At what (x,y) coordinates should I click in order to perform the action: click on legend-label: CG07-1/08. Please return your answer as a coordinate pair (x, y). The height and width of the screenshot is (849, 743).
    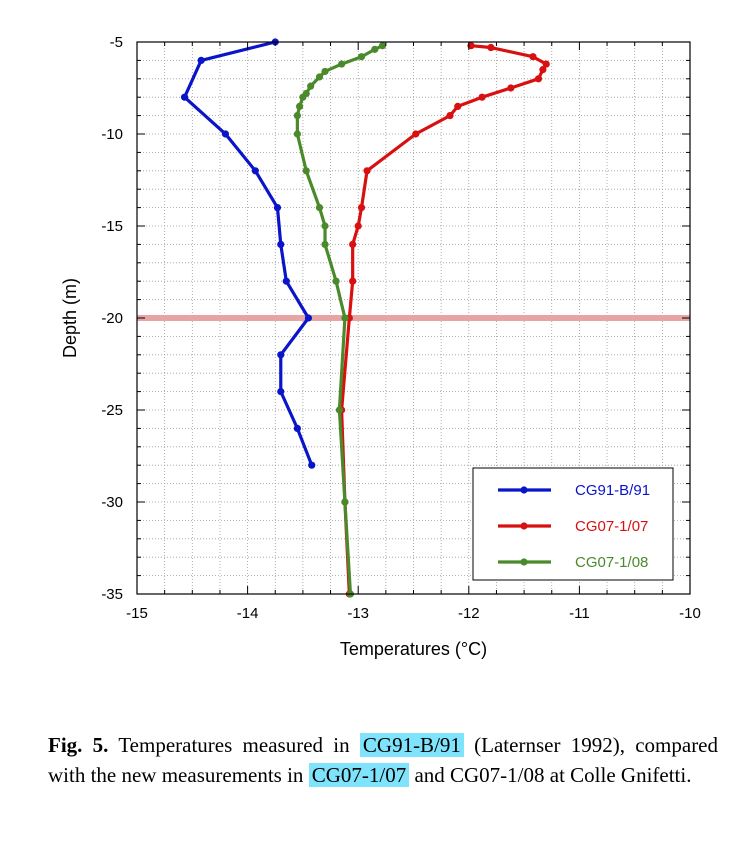
    Looking at the image, I should click on (611, 562).